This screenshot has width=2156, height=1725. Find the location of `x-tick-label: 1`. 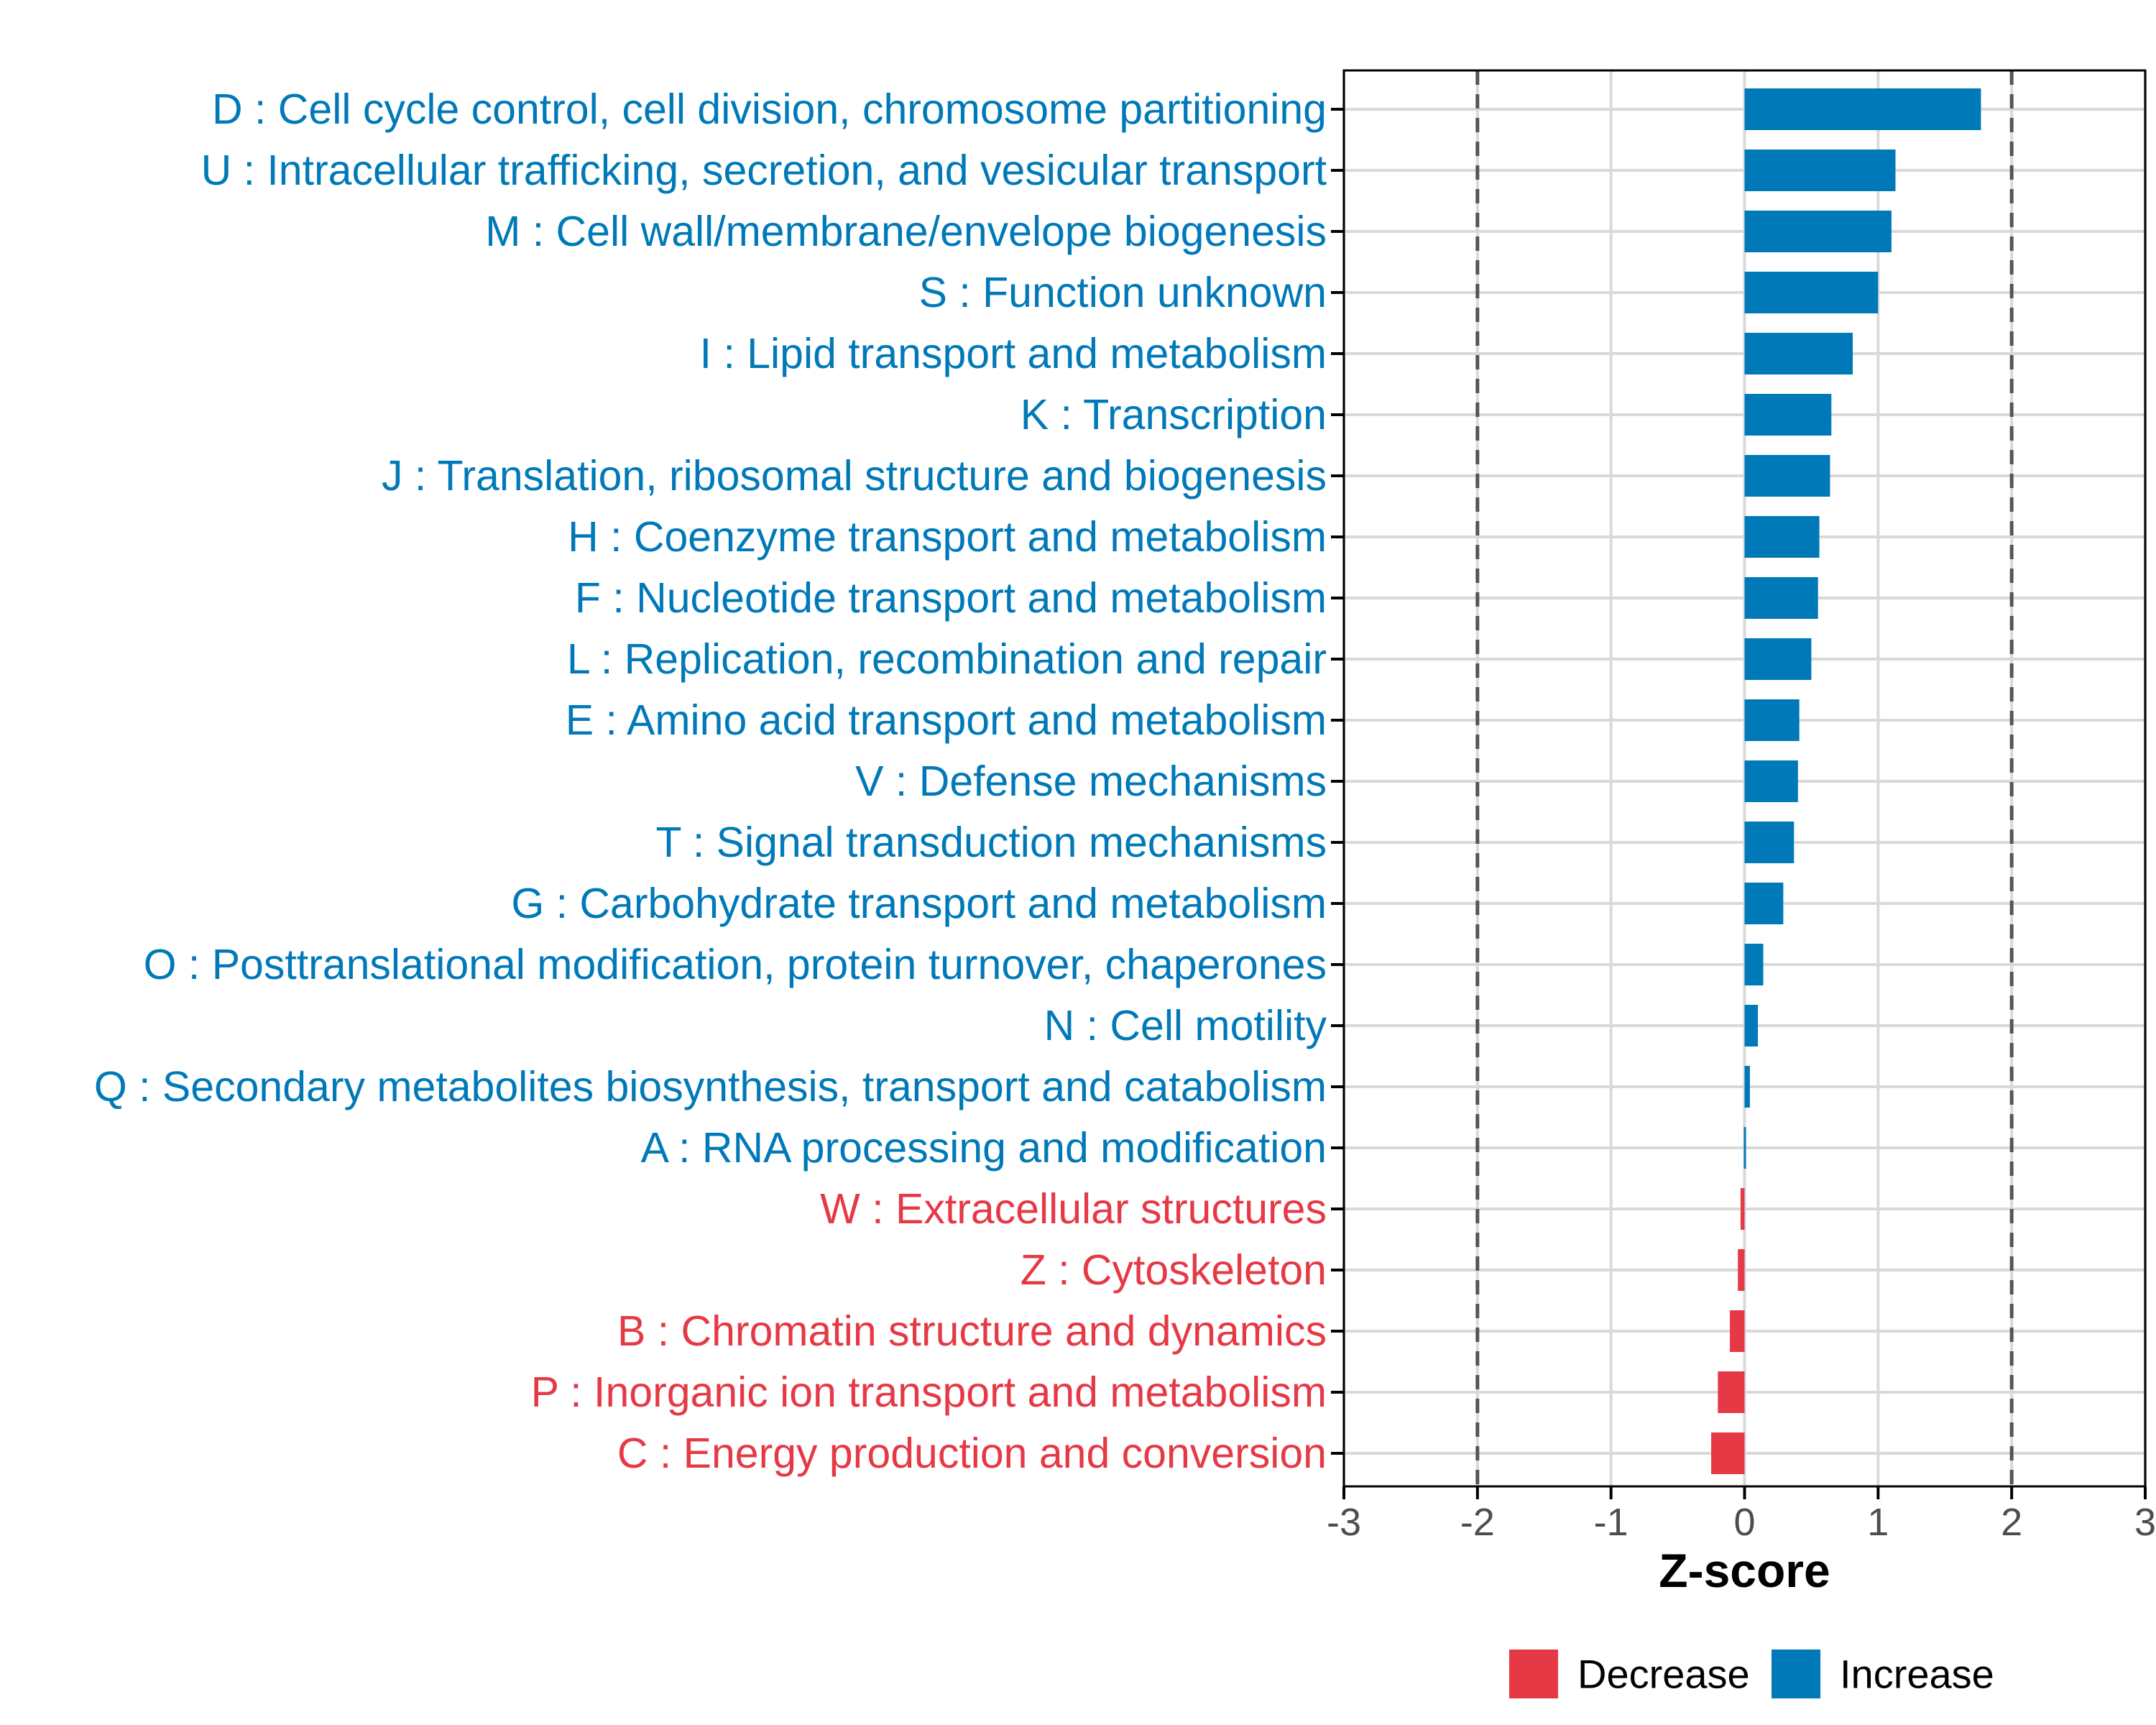

x-tick-label: 1 is located at coordinates (1878, 1522).